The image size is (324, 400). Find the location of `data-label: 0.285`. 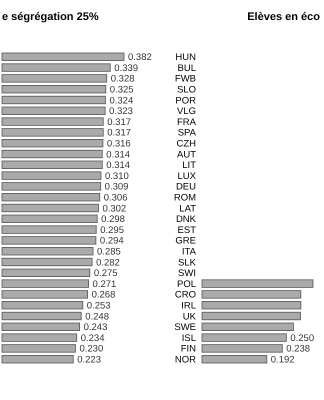

data-label: 0.285 is located at coordinates (109, 252).